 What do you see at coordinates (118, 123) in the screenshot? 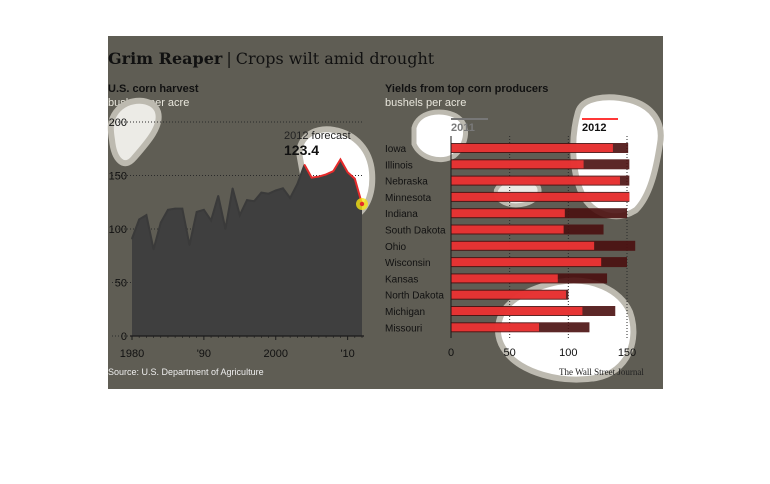
I see `y-tick-label: 200` at bounding box center [118, 123].